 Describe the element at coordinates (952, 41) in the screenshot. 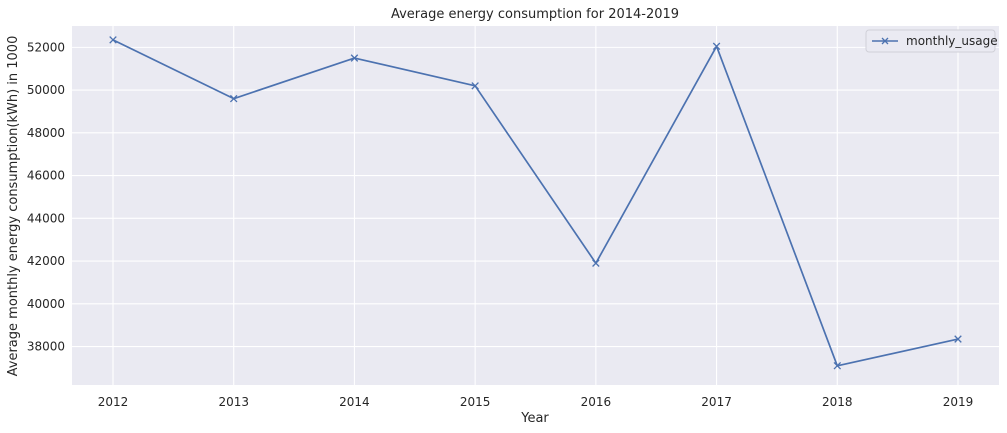

I see `legend-label: monthly_usage` at that location.